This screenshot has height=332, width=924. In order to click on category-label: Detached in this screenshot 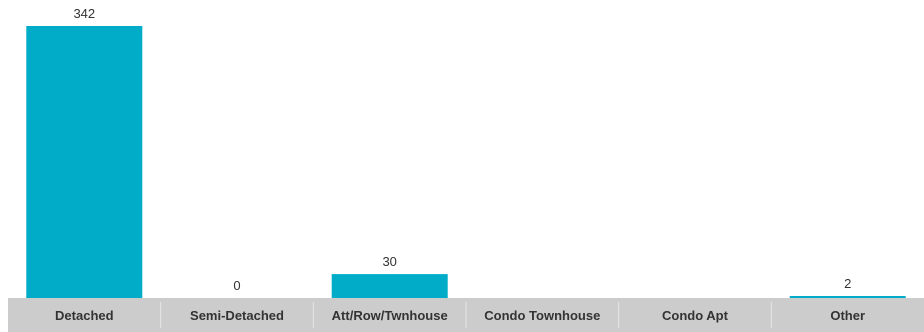, I will do `click(84, 315)`.